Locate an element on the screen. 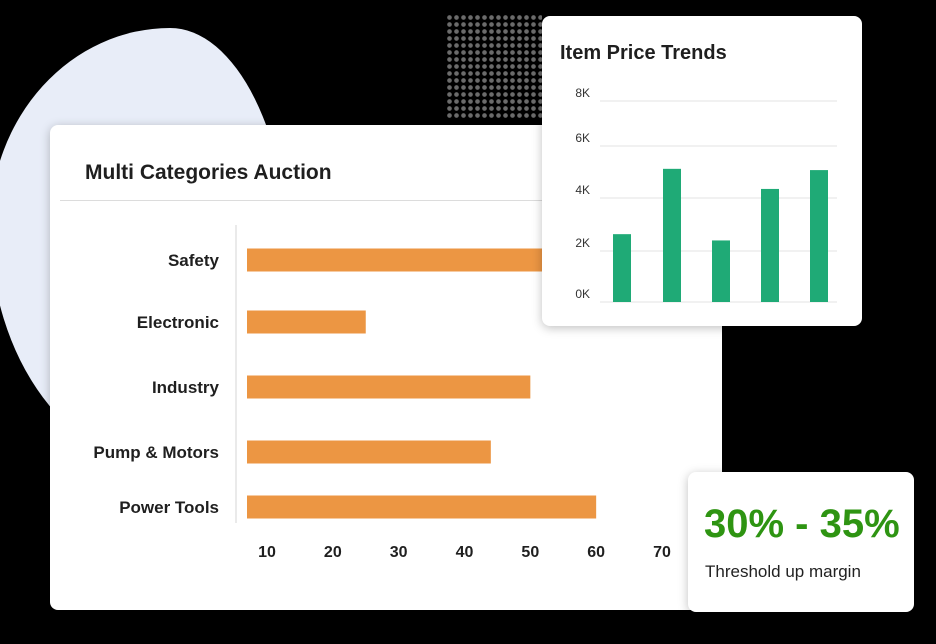  y-tick-label: 4K is located at coordinates (582, 190).